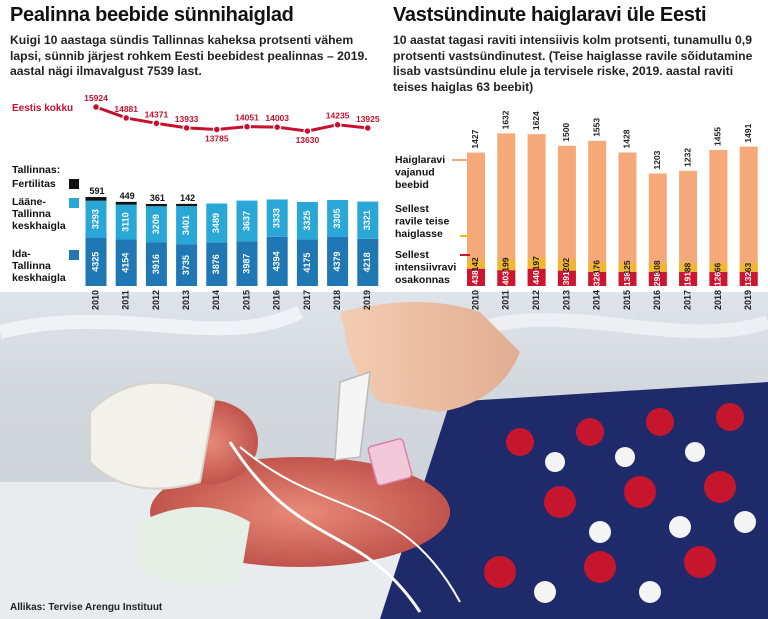 The width and height of the screenshot is (768, 619). Describe the element at coordinates (748, 300) in the screenshot. I see `x-tick-right-2019: 2019` at that location.